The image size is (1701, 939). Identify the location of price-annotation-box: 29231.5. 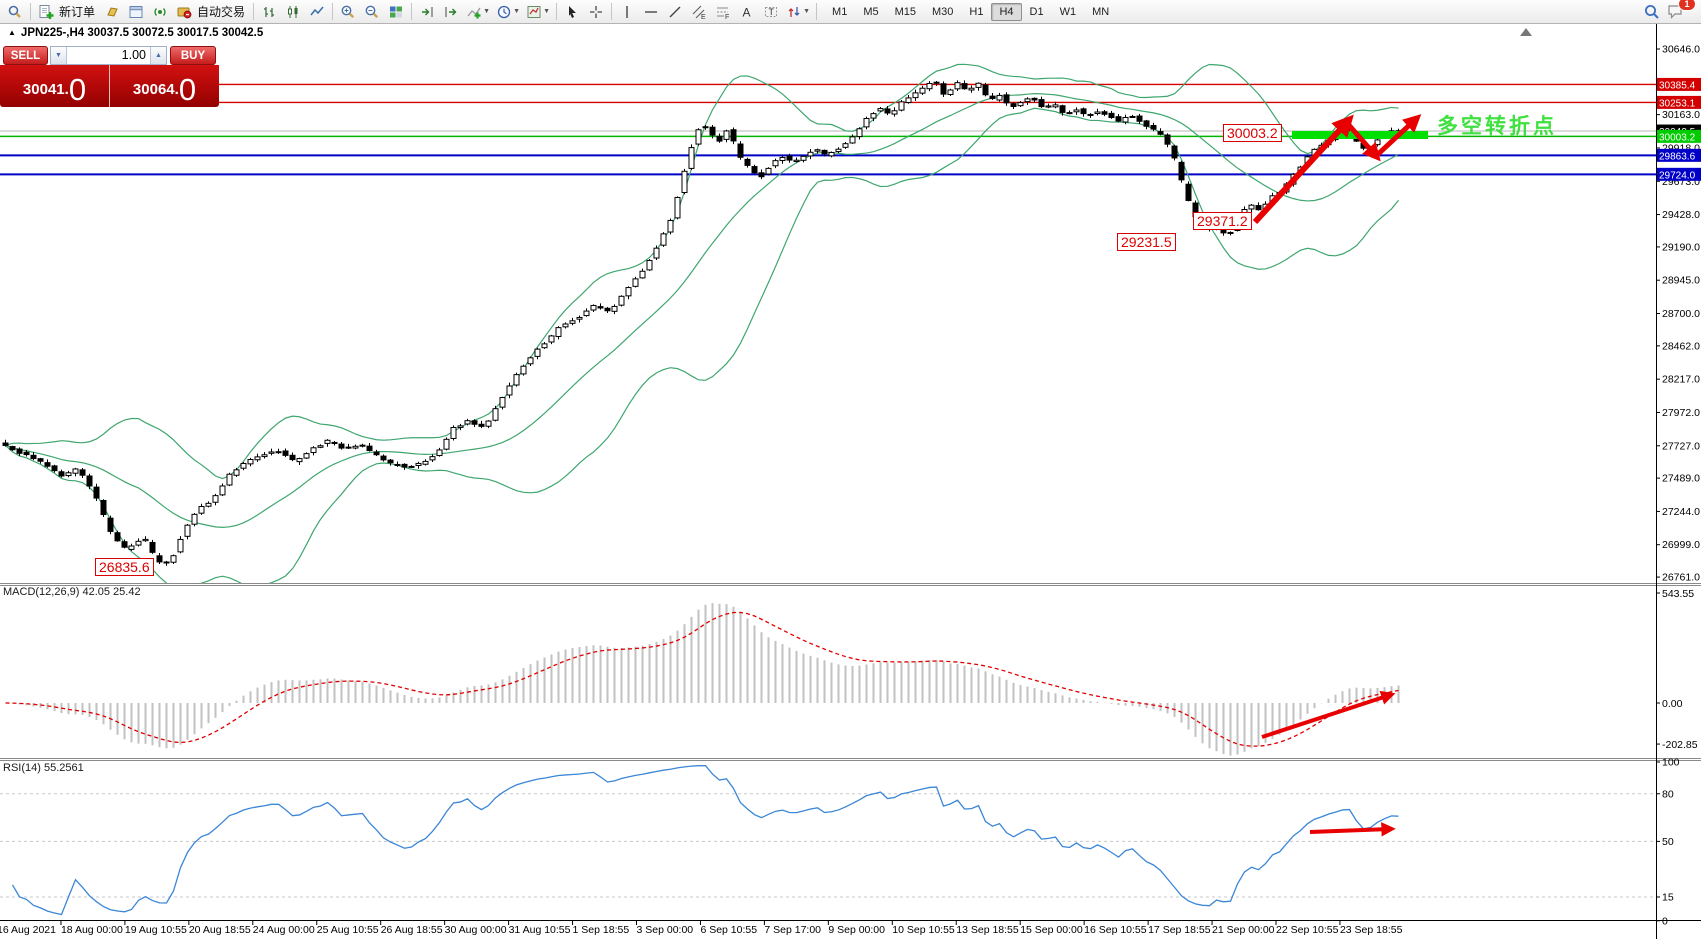
(1146, 242).